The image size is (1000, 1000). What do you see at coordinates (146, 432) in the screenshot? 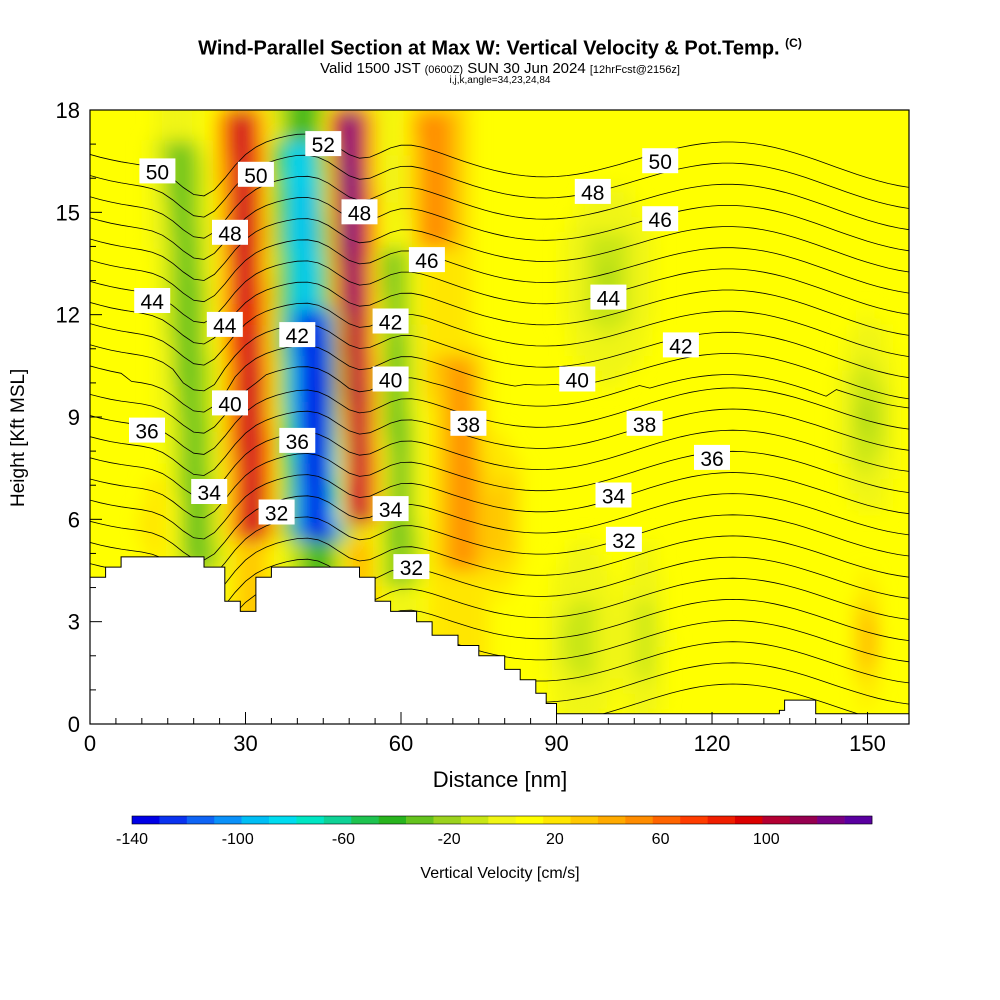
I see `contour-label-text: 36` at bounding box center [146, 432].